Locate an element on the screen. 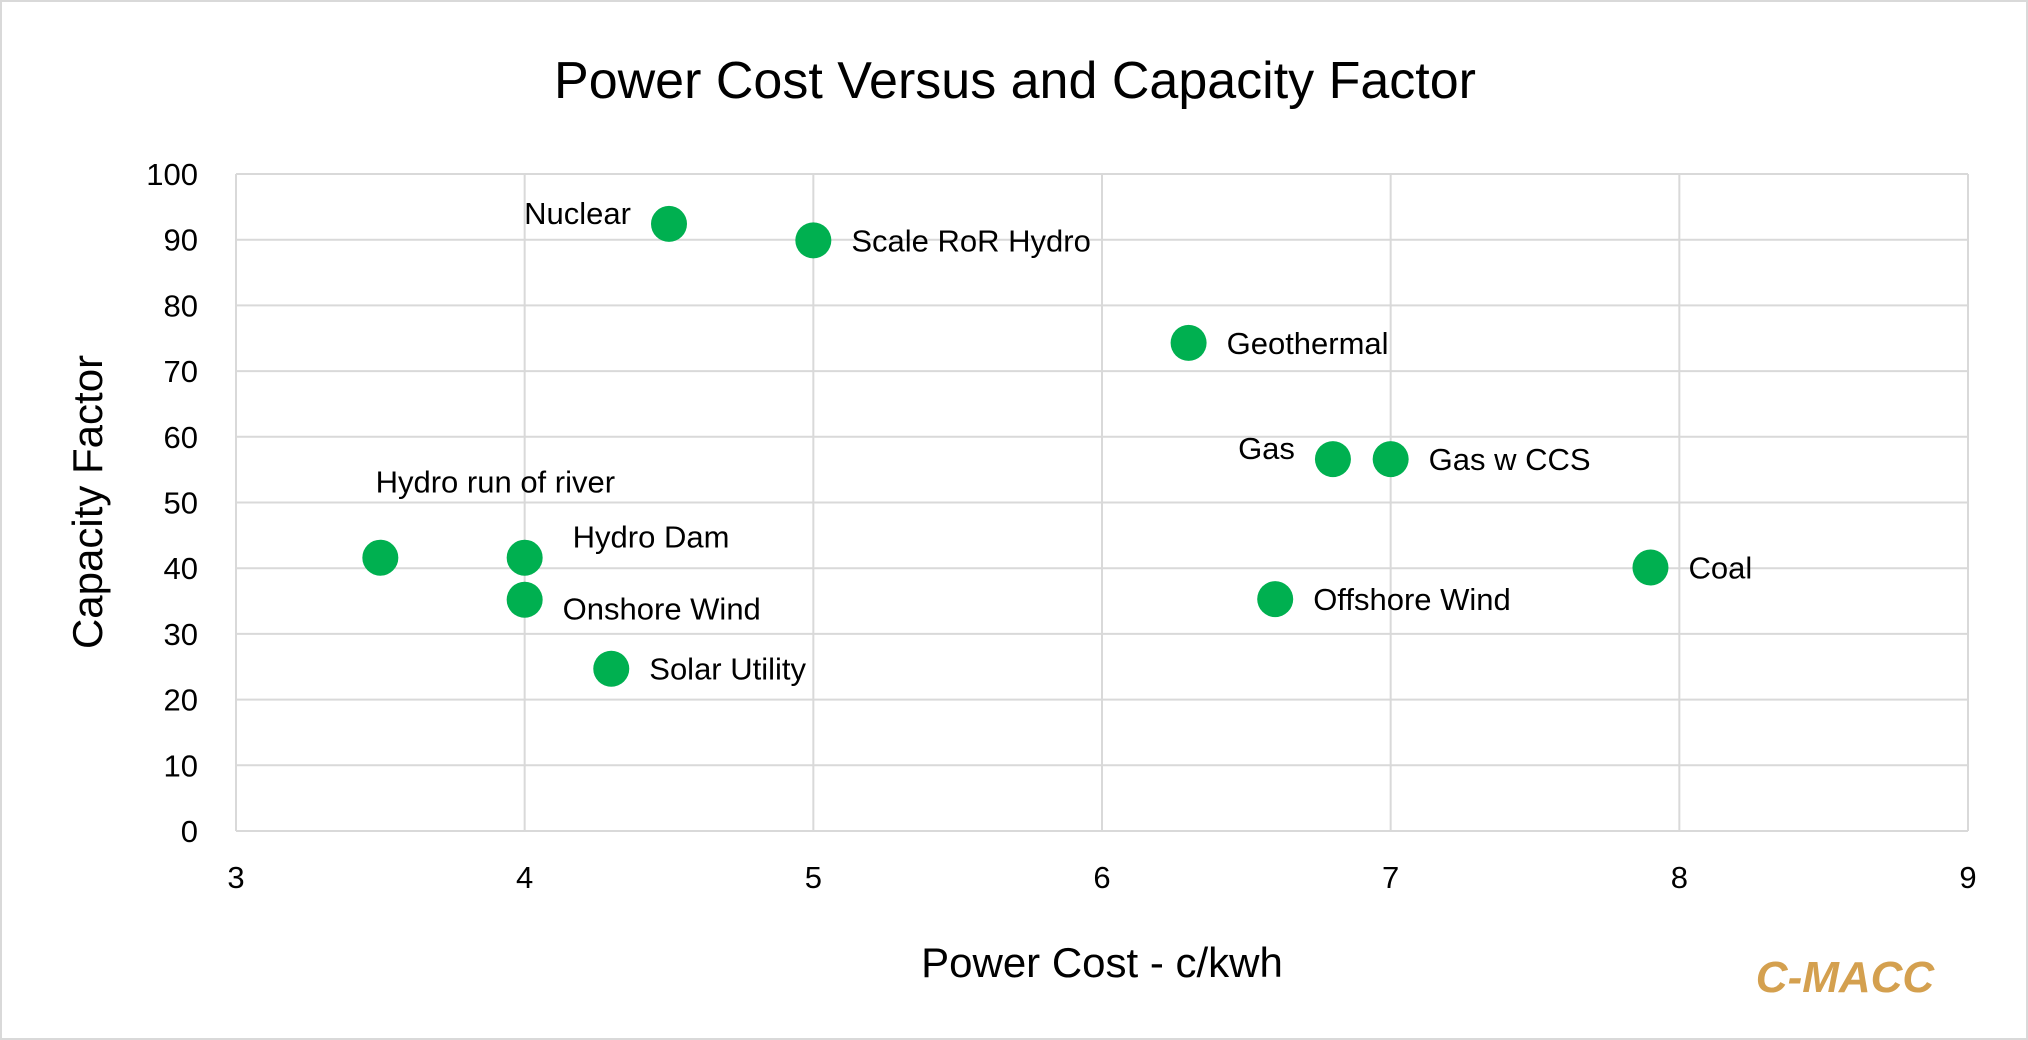 The height and width of the screenshot is (1040, 2028). y-tick-label: 60 is located at coordinates (181, 437).